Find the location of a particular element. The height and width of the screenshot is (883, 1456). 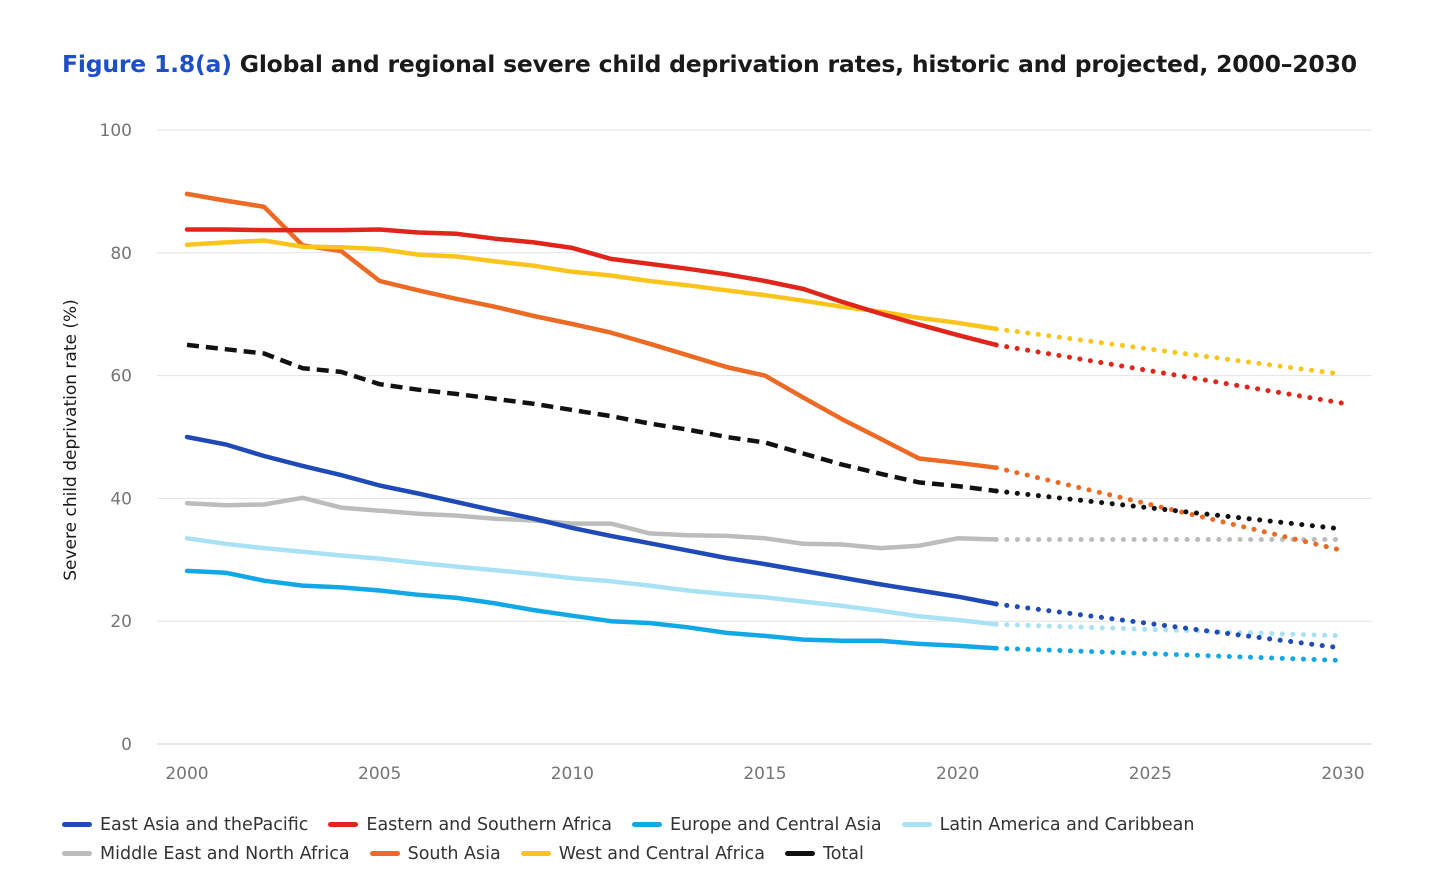

legend-label: West and Central Africa is located at coordinates (661, 853).